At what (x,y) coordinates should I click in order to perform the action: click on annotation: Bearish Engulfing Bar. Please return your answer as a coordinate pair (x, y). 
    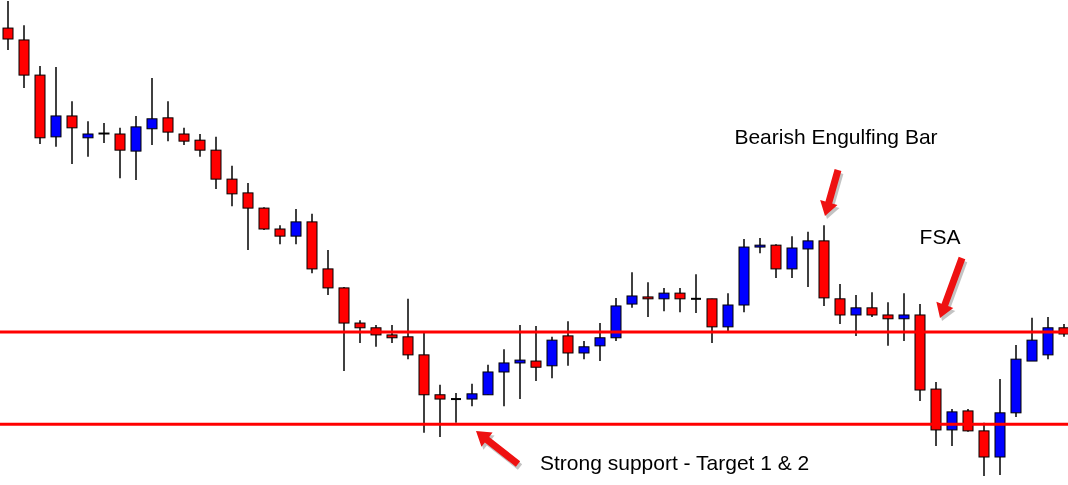
    Looking at the image, I should click on (836, 136).